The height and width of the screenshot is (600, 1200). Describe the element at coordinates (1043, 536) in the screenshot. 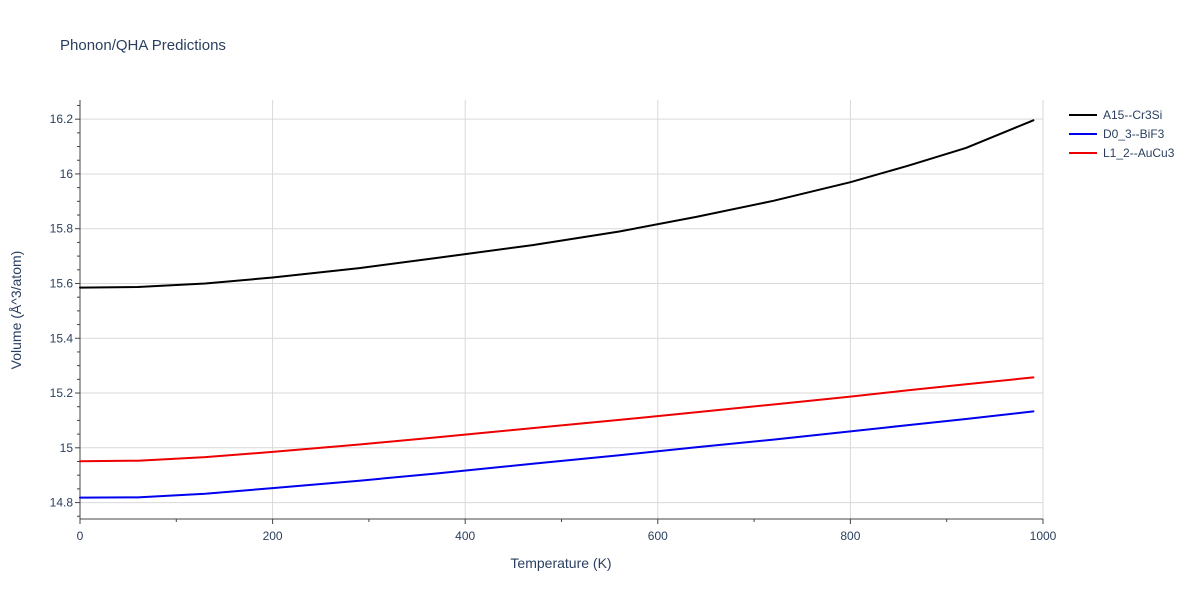

I see `x-tick-label: 1000` at that location.